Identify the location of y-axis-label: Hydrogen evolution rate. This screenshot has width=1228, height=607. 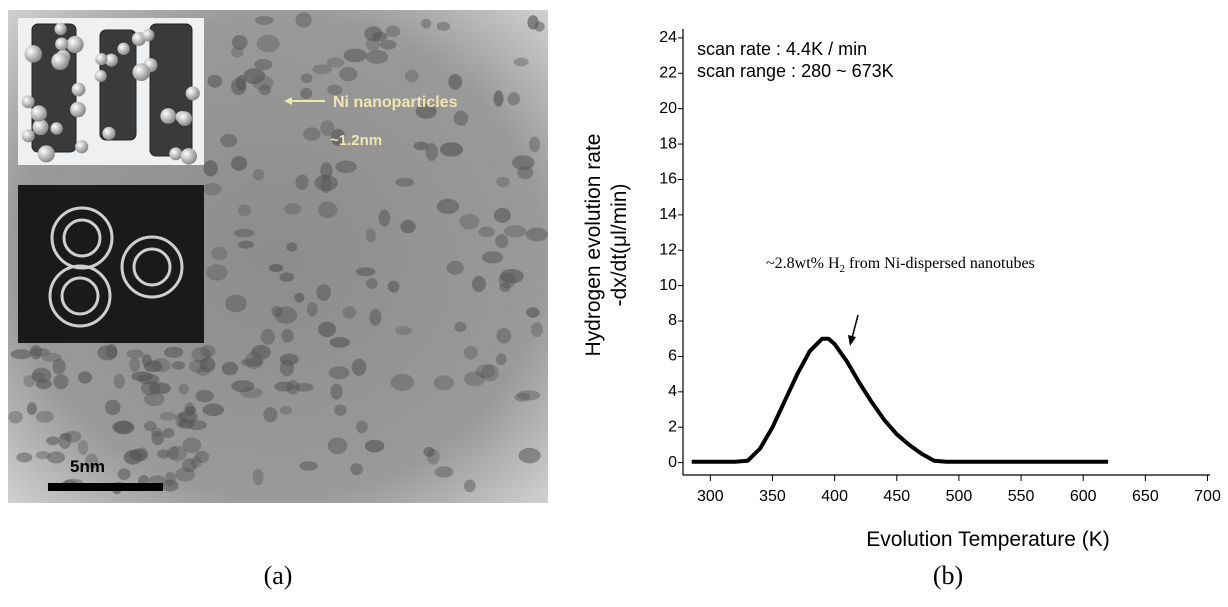
(593, 245).